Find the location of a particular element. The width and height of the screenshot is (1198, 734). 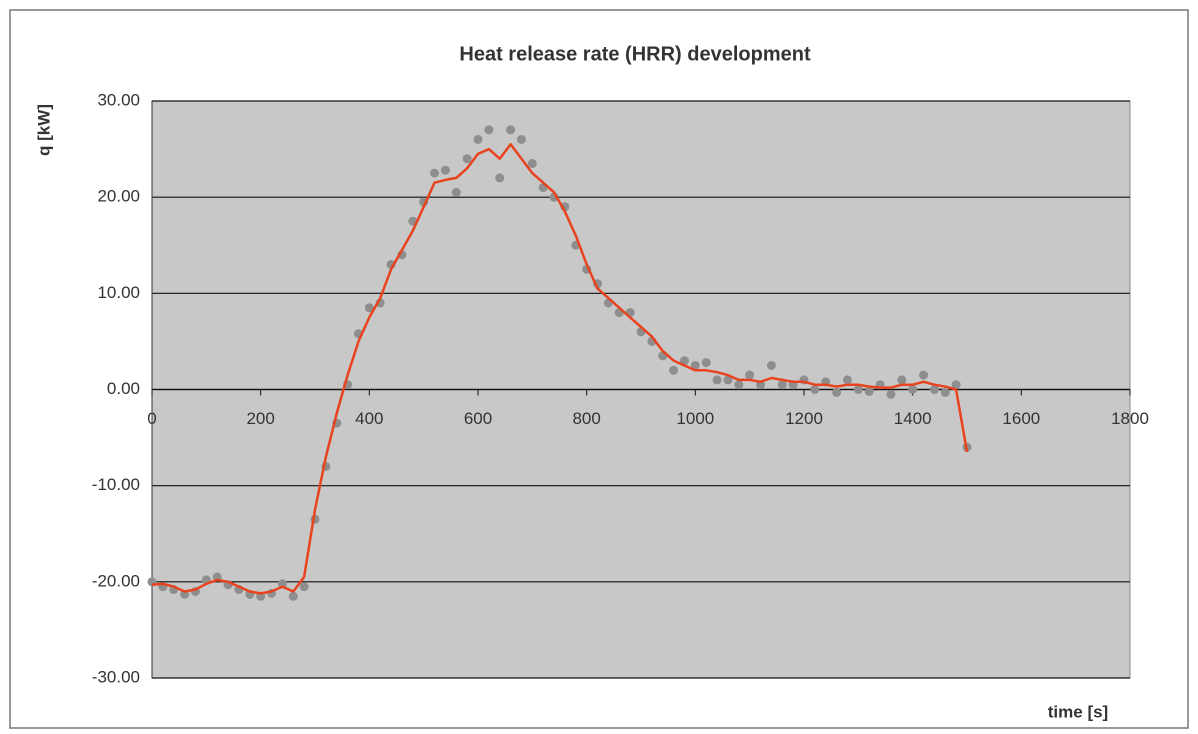

x-tick-label: 200 is located at coordinates (260, 418).